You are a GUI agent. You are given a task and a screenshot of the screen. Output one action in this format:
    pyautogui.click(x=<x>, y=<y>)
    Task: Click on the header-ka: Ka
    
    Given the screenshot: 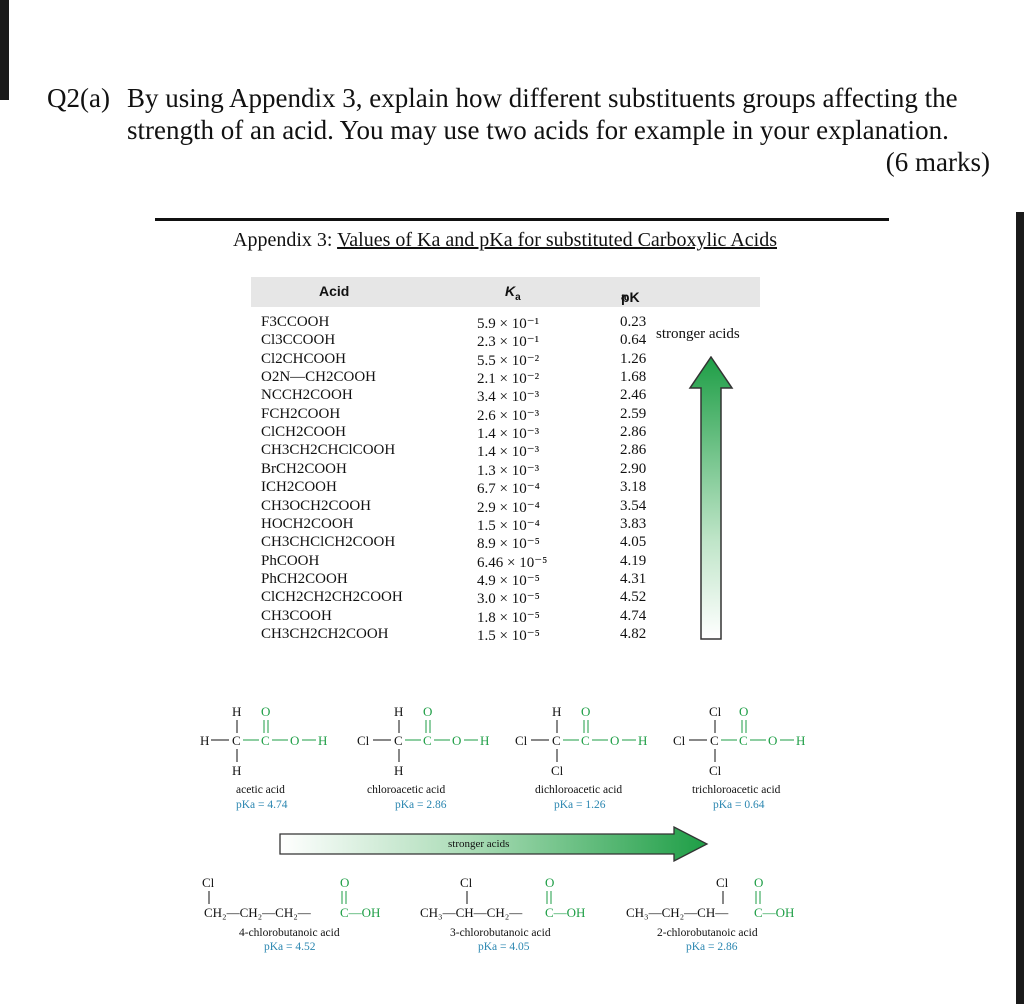 What is the action you would take?
    pyautogui.click(x=513, y=293)
    